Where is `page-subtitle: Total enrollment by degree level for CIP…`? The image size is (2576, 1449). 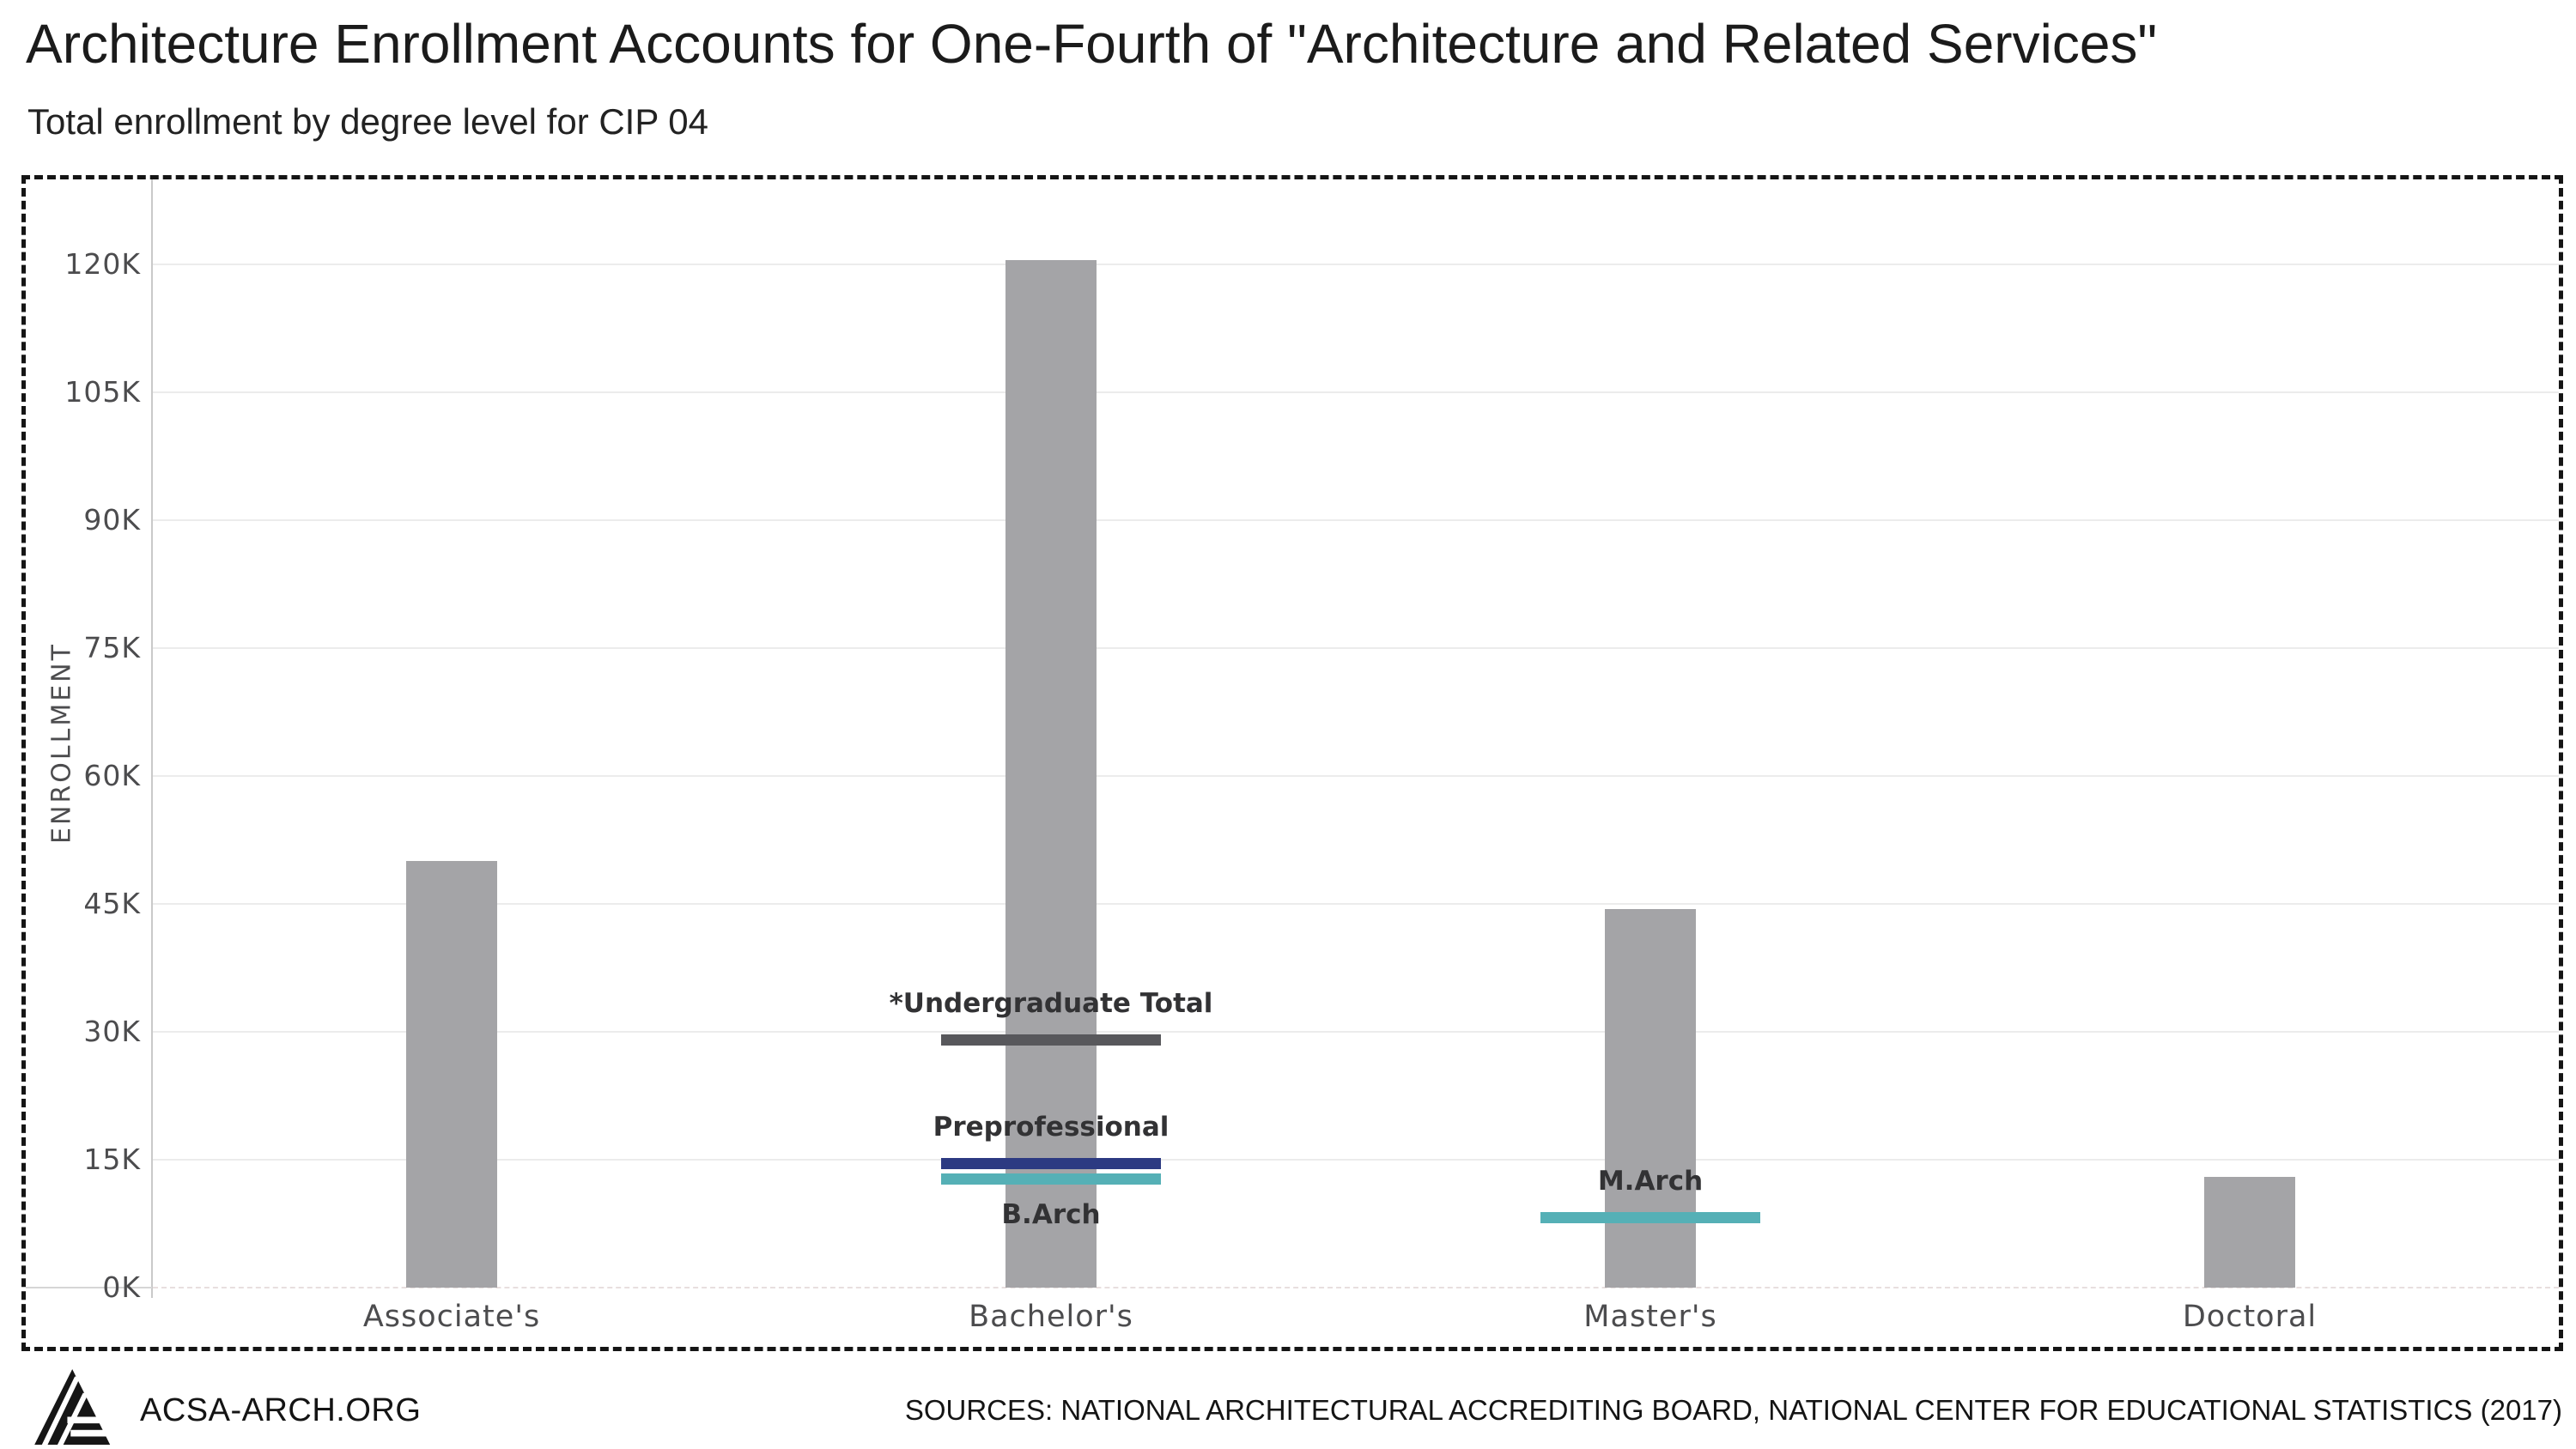 page-subtitle: Total enrollment by degree level for CIP… is located at coordinates (367, 121).